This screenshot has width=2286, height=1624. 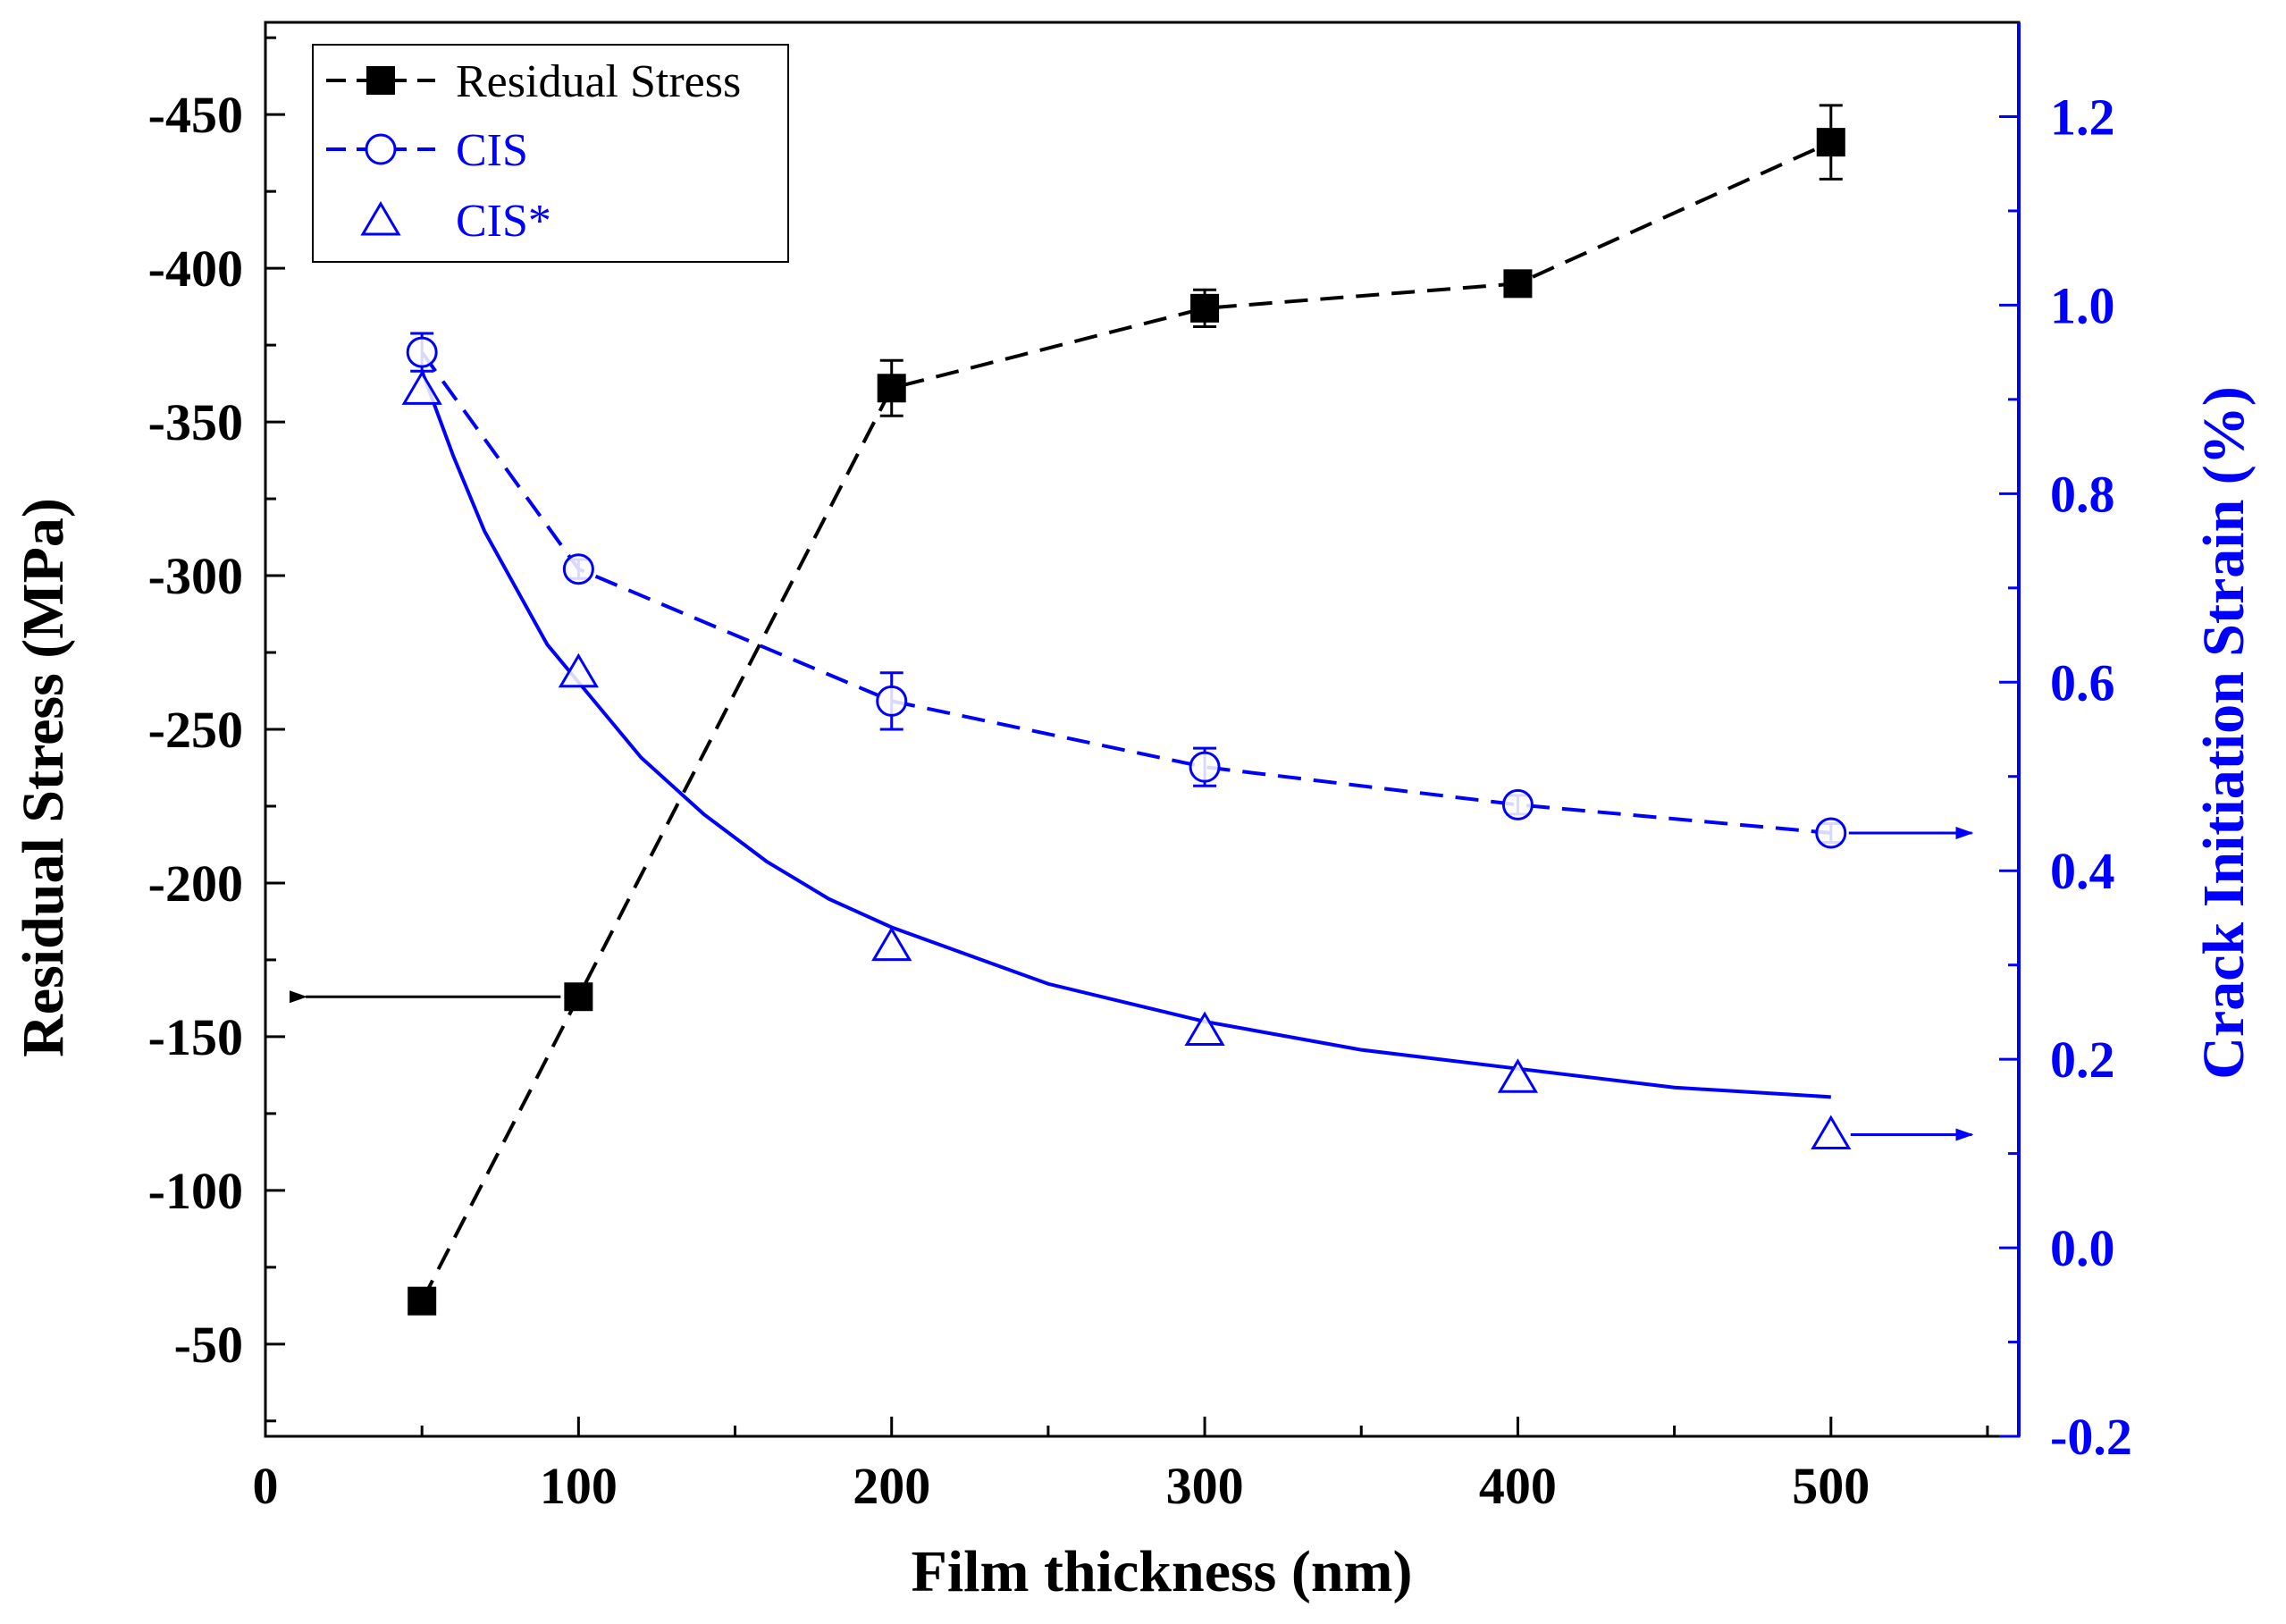 I want to click on y-right-tick-label: 0.4, so click(x=2082, y=871).